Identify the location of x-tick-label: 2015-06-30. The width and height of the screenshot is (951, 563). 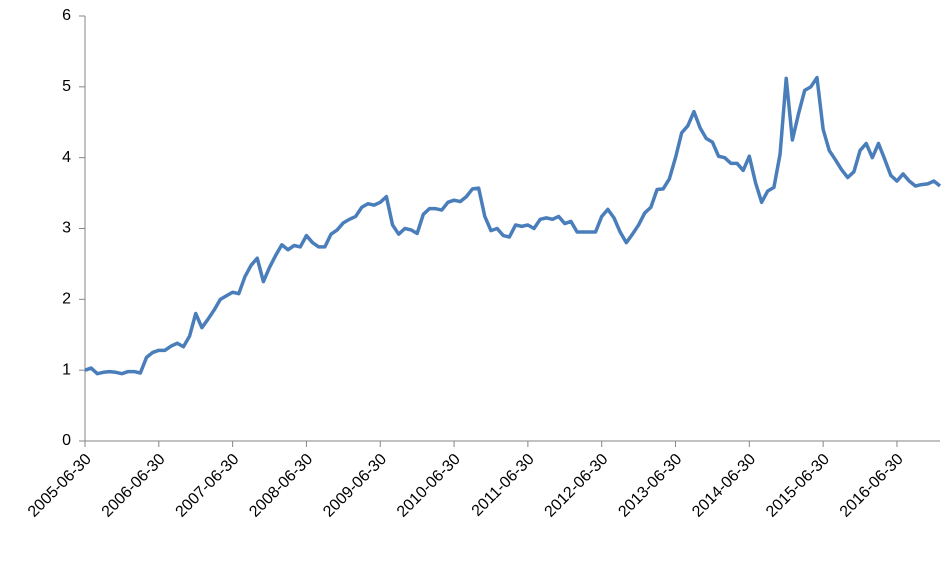
(798, 486).